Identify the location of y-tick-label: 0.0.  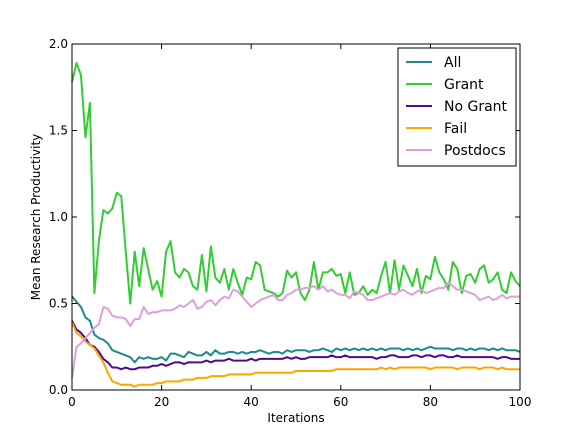
(58, 390).